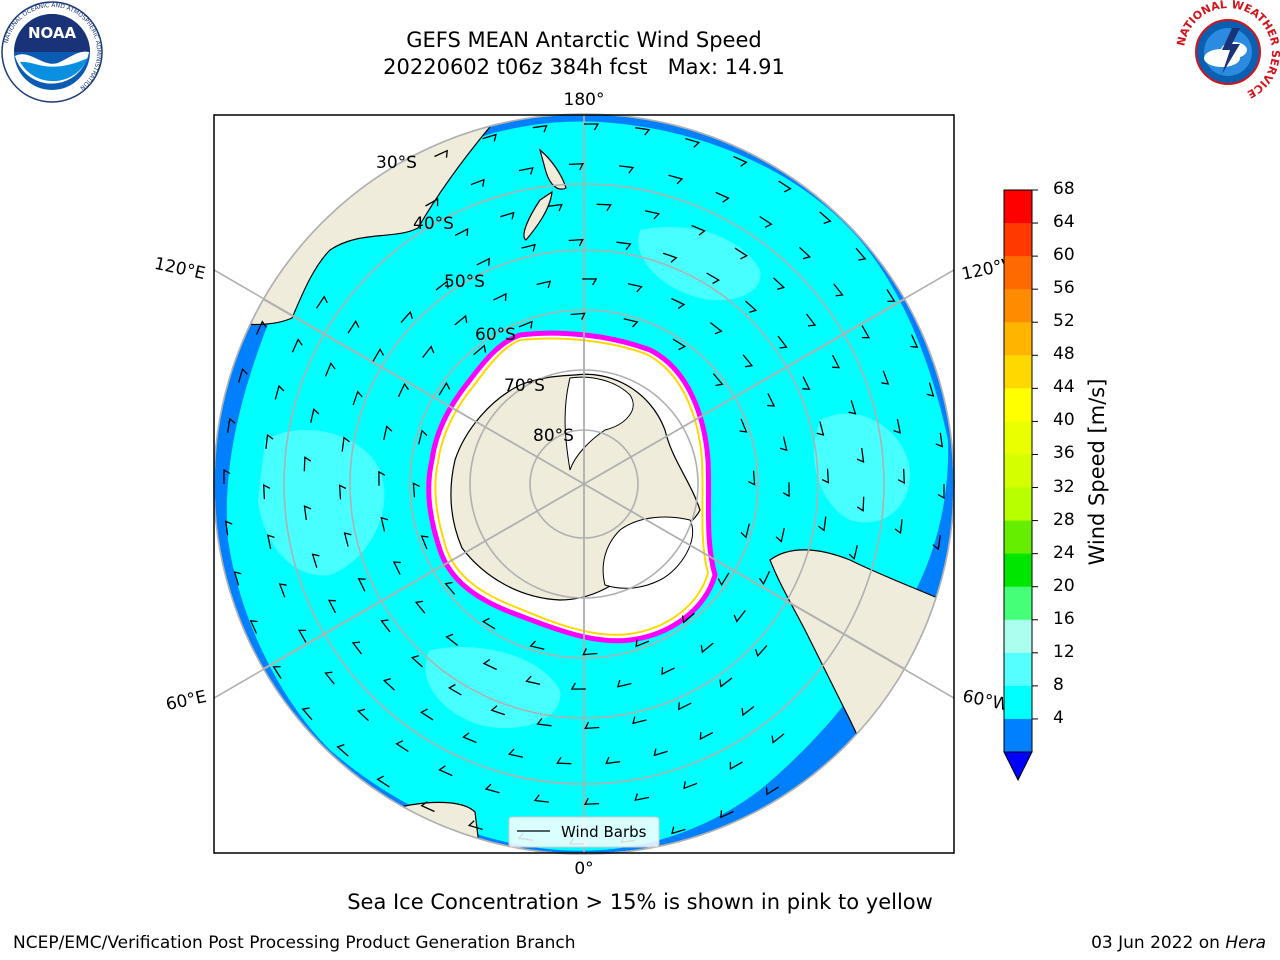 The image size is (1280, 960). What do you see at coordinates (524, 386) in the screenshot?
I see `lat-label-70s: 70°S` at bounding box center [524, 386].